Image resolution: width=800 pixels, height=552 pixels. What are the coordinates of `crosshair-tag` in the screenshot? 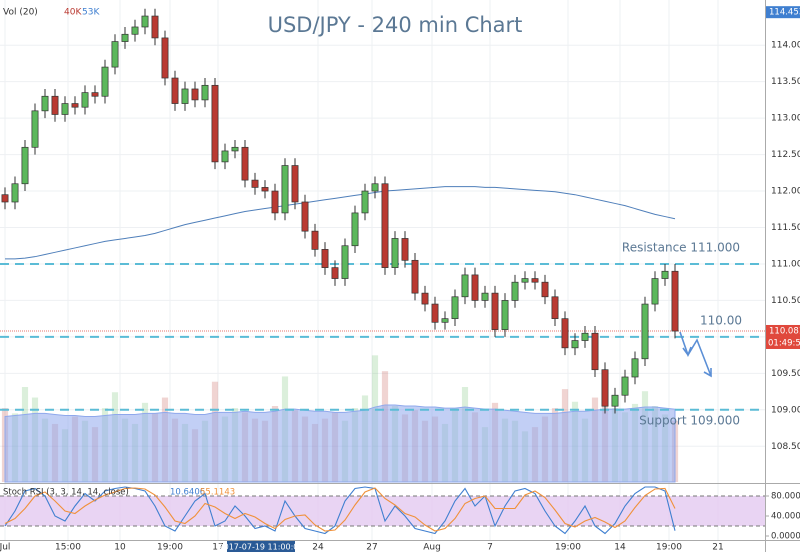 It's located at (261, 546).